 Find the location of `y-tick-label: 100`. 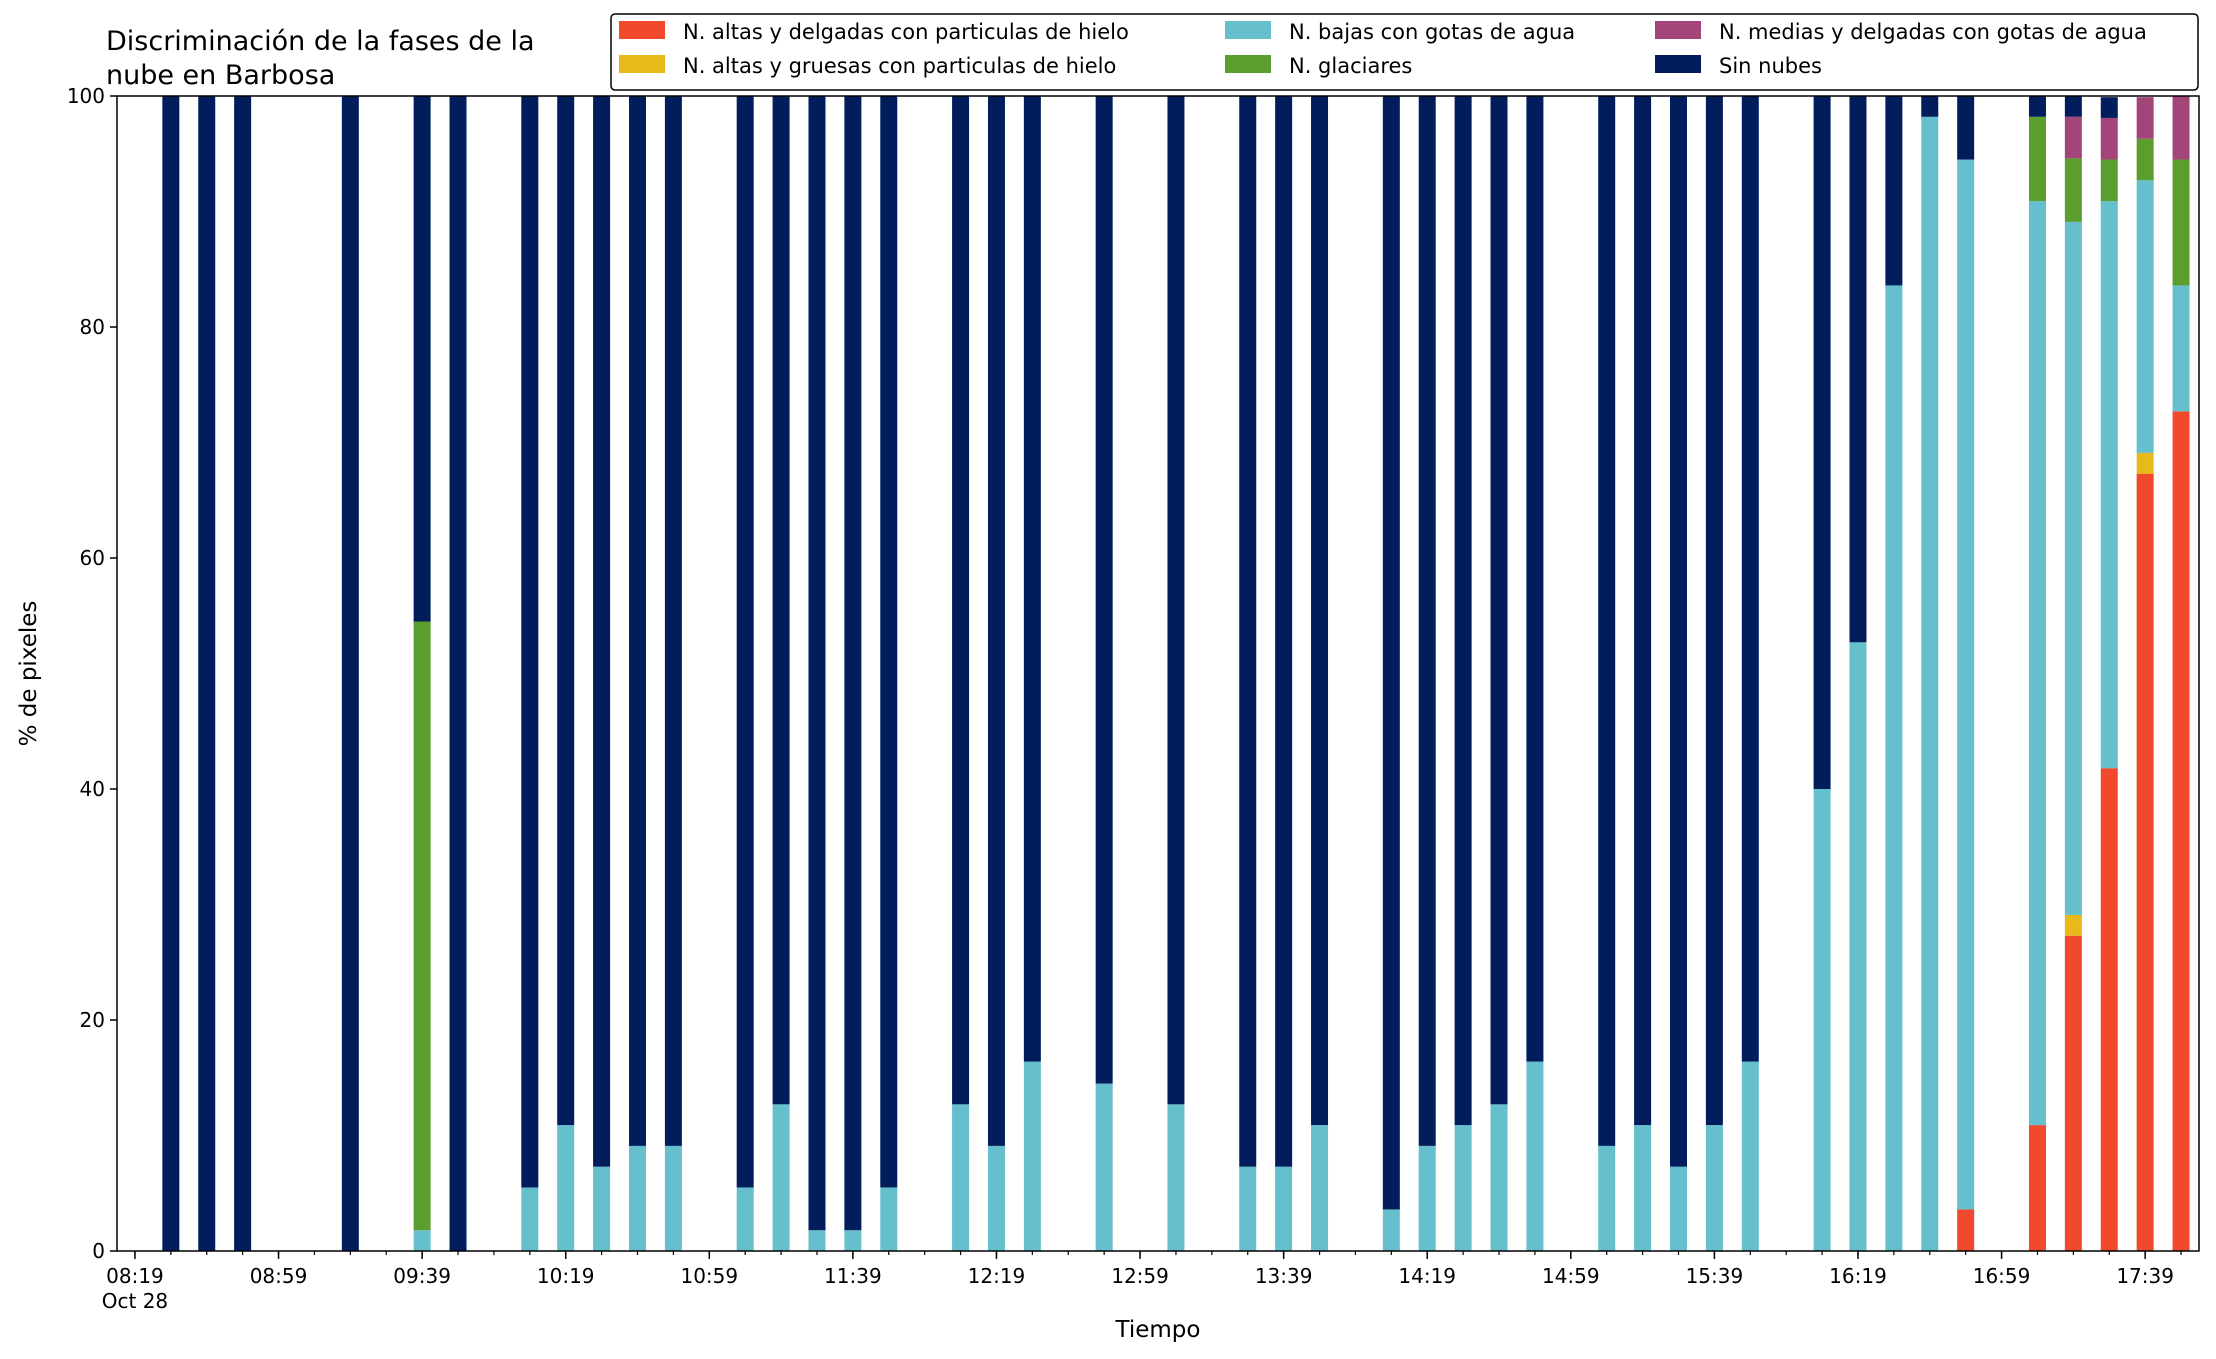

y-tick-label: 100 is located at coordinates (86, 96).